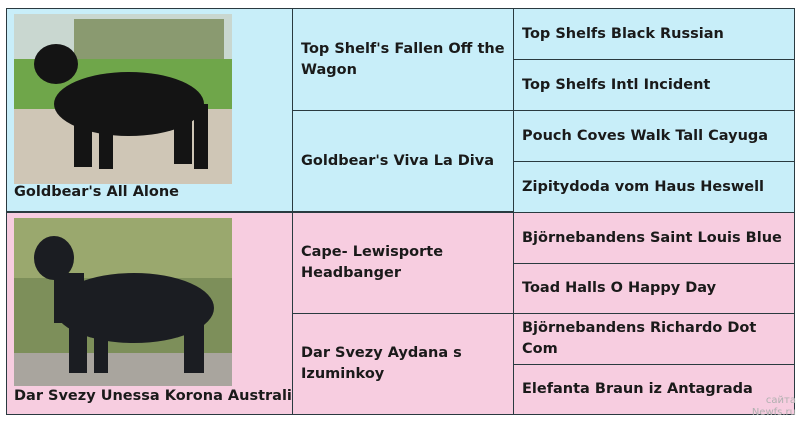 The image size is (800, 421). Describe the element at coordinates (654, 85) in the screenshot. I see `grandparent-1-2: Top Shelfs Intl Incident` at that location.